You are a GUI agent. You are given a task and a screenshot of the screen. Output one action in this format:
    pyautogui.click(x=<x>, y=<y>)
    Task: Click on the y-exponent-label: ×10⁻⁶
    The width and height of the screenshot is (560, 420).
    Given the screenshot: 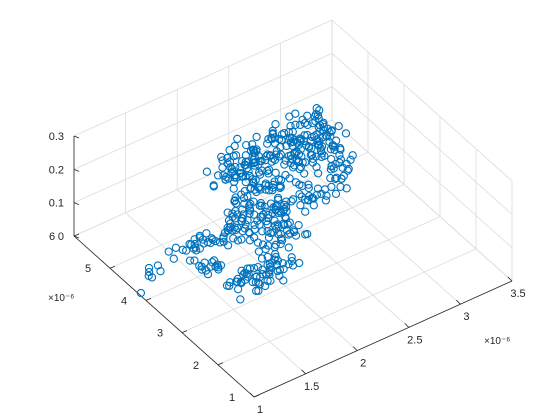 What is the action you would take?
    pyautogui.click(x=61, y=298)
    